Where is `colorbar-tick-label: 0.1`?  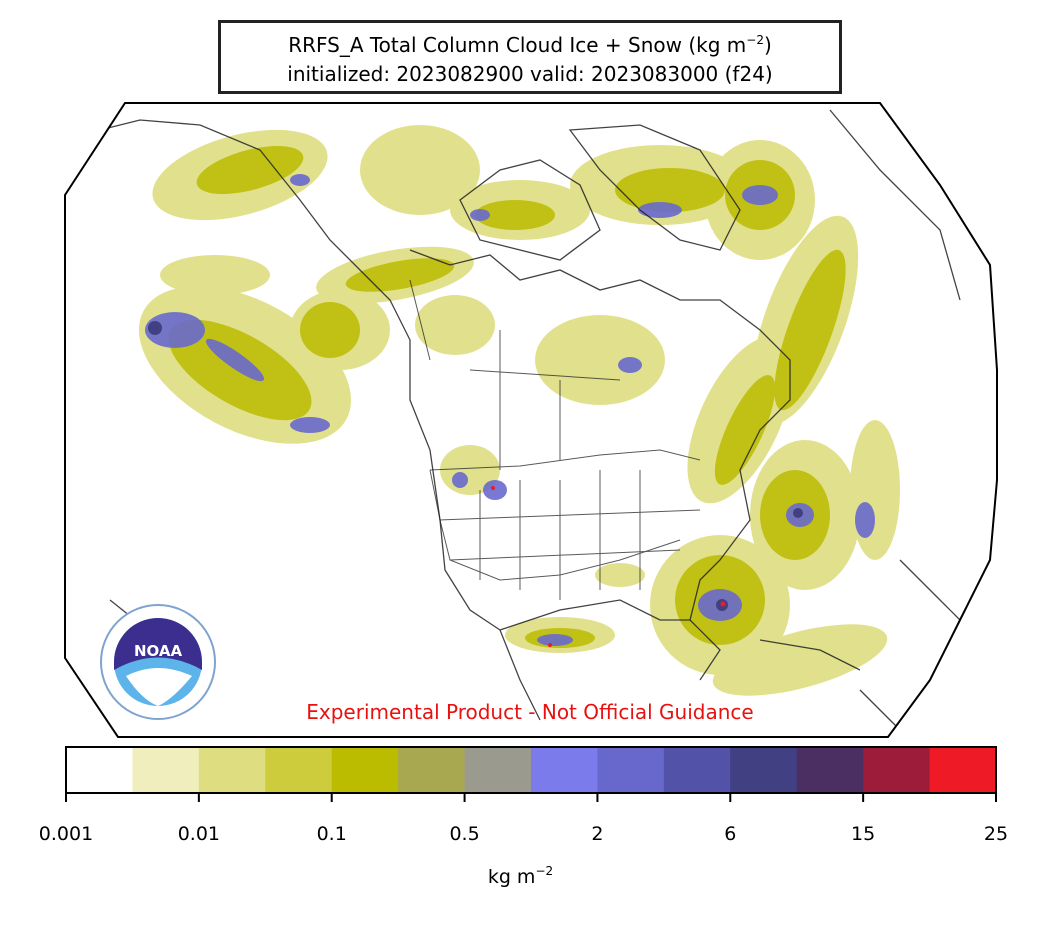 colorbar-tick-label: 0.1 is located at coordinates (331, 834).